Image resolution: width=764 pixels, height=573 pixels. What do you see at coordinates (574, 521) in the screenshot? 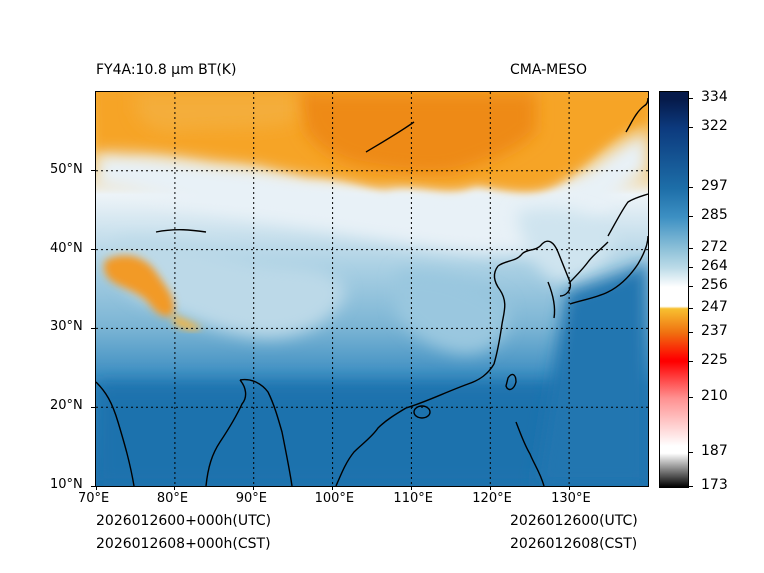
I see `init-time-utc: 2026012600(UTC)` at bounding box center [574, 521].